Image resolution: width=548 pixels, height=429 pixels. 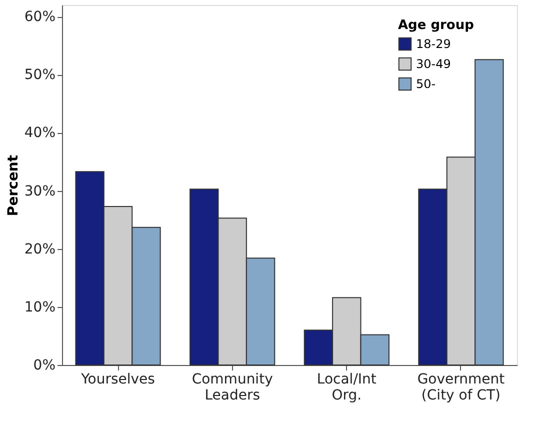 What do you see at coordinates (461, 388) in the screenshot?
I see `x-tick-label: Government (City of CT)` at bounding box center [461, 388].